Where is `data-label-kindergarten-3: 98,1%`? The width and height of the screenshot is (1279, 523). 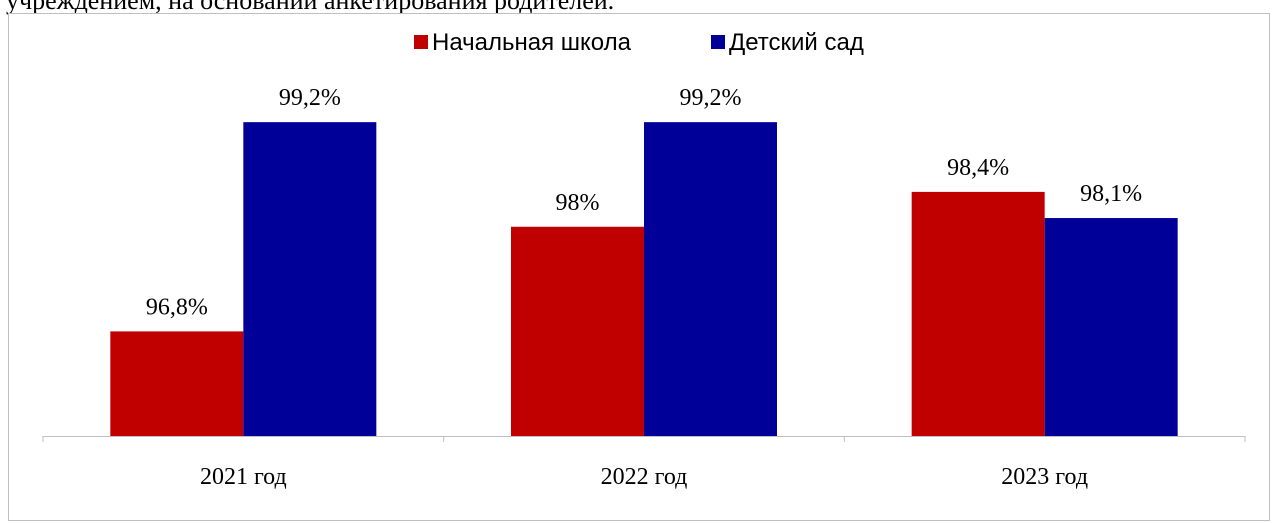 data-label-kindergarten-3: 98,1% is located at coordinates (1111, 194).